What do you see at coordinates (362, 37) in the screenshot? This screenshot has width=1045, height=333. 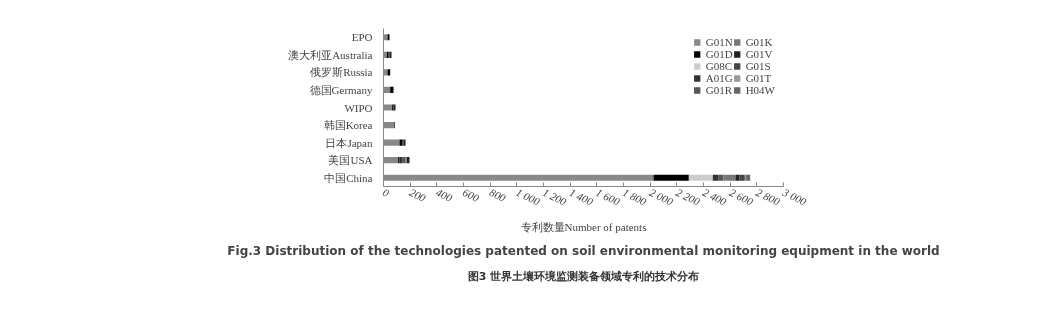 I see `y-tick-label: EPO` at bounding box center [362, 37].